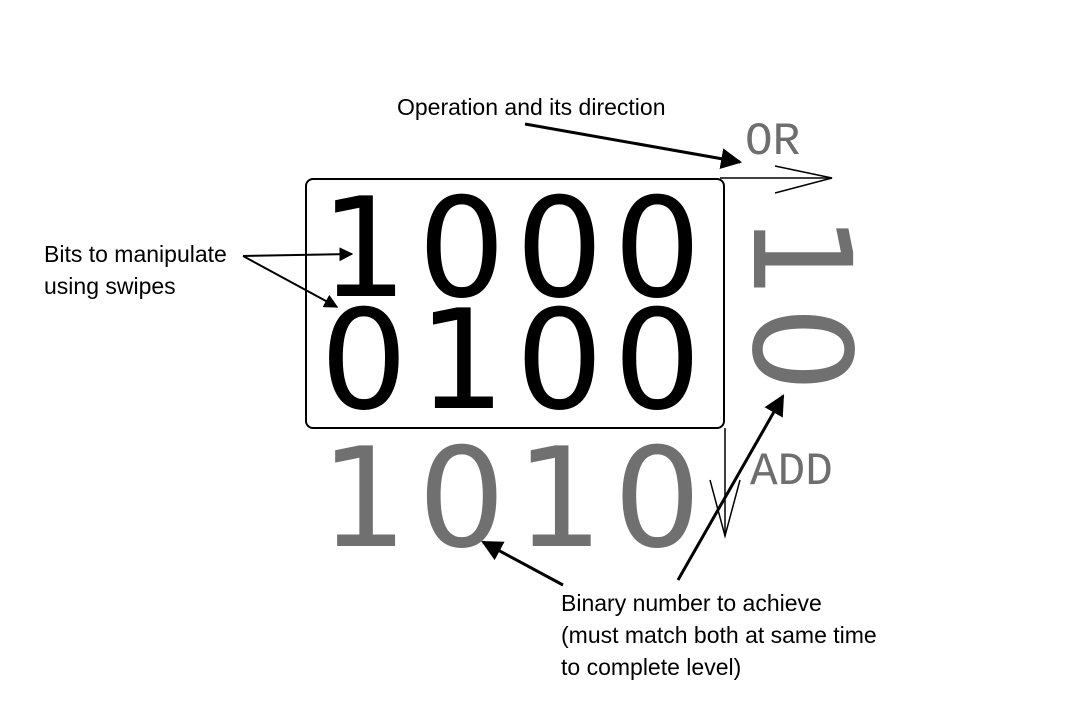 The height and width of the screenshot is (720, 1080). Describe the element at coordinates (516, 498) in the screenshot. I see `target-number-horizontal: 1010` at that location.